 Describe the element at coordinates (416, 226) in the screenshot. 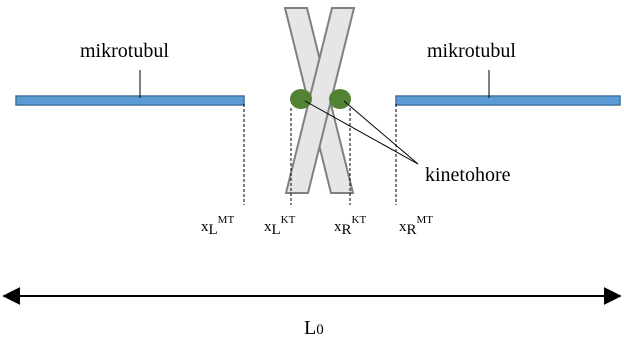

I see `label-x-right-mt: xRMT` at that location.